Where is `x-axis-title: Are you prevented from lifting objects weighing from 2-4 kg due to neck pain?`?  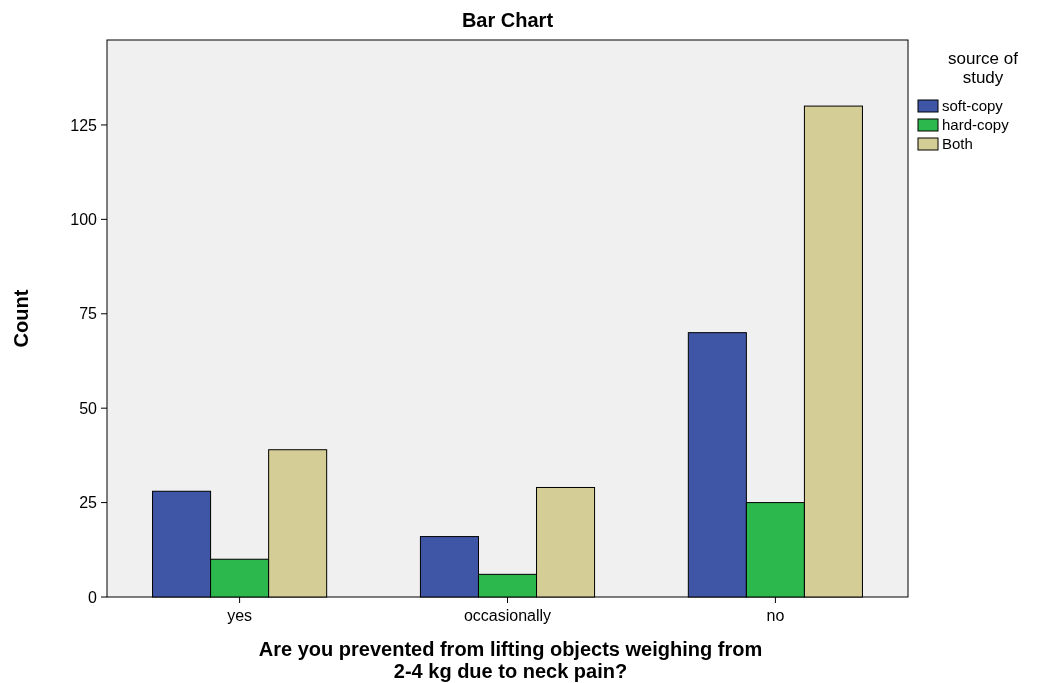 x-axis-title: Are you prevented from lifting objects weighing from 2-4 kg due to neck pain? is located at coordinates (510, 660).